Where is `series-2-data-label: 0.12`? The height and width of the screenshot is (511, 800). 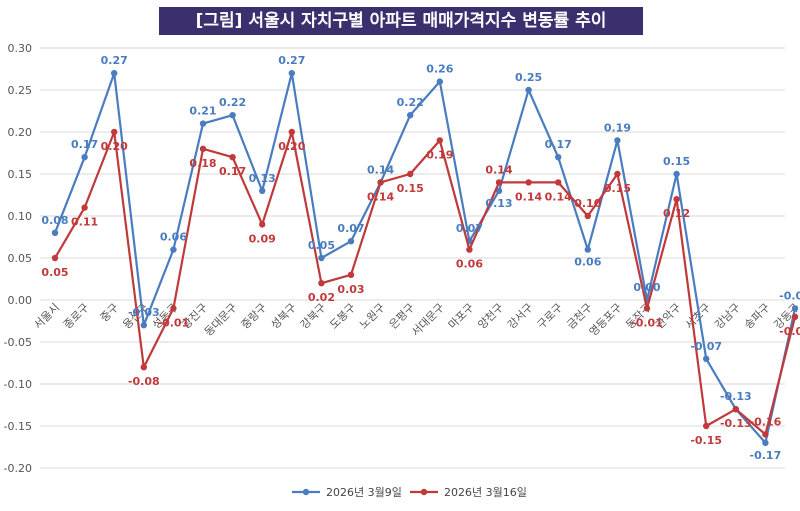 series-2-data-label: 0.12 is located at coordinates (676, 213).